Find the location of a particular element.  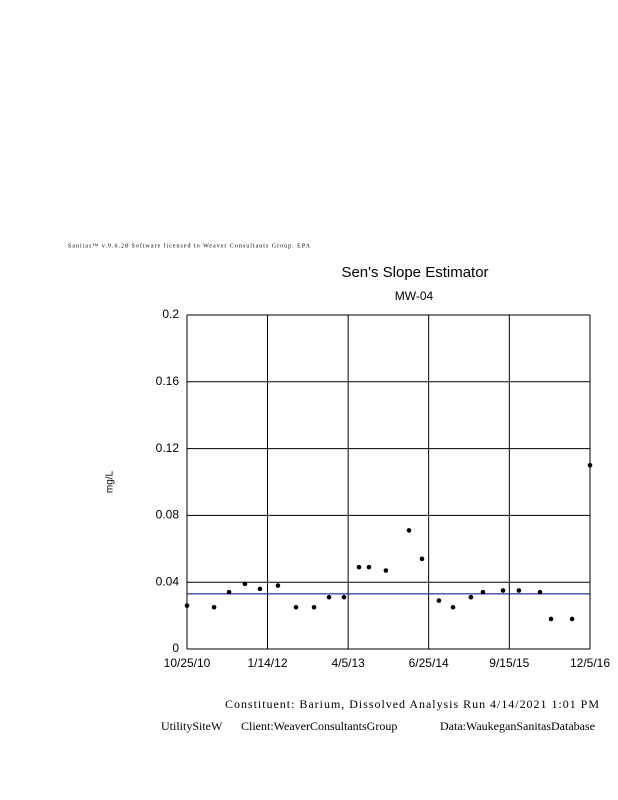

footer-client: Client:WeaverConsultantsGroup is located at coordinates (319, 726).